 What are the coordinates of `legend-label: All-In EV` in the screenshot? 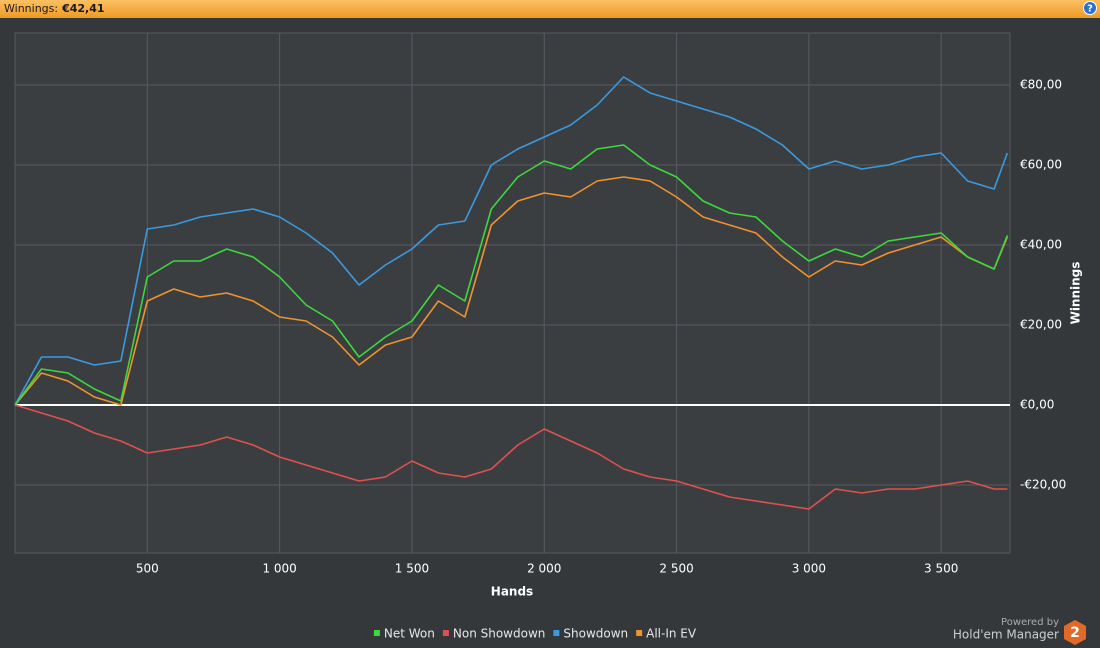 It's located at (671, 634).